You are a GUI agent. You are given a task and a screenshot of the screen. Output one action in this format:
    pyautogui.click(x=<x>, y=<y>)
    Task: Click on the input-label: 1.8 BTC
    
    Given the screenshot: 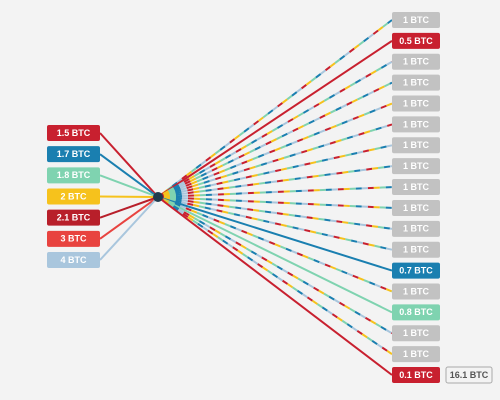 What is the action you would take?
    pyautogui.click(x=74, y=175)
    